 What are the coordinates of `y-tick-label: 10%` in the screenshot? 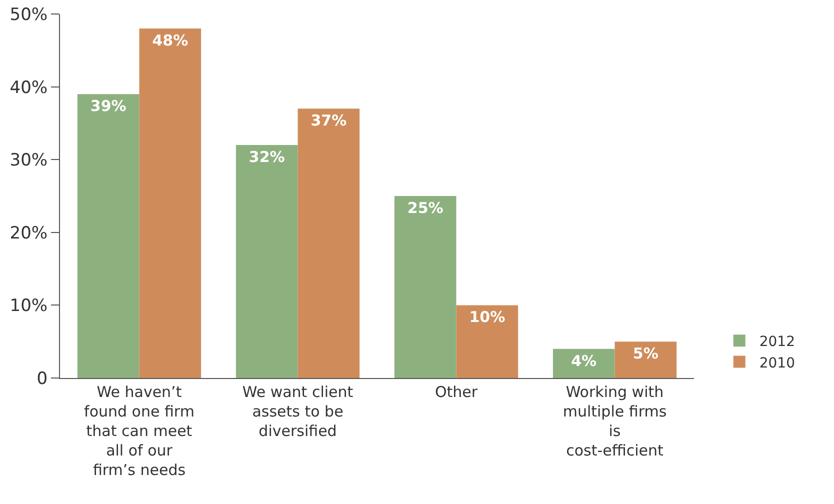 It's located at (29, 306).